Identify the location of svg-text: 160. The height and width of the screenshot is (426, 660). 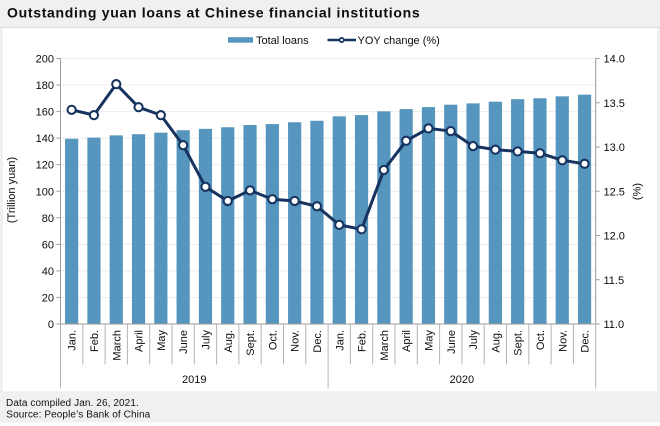
(45, 113).